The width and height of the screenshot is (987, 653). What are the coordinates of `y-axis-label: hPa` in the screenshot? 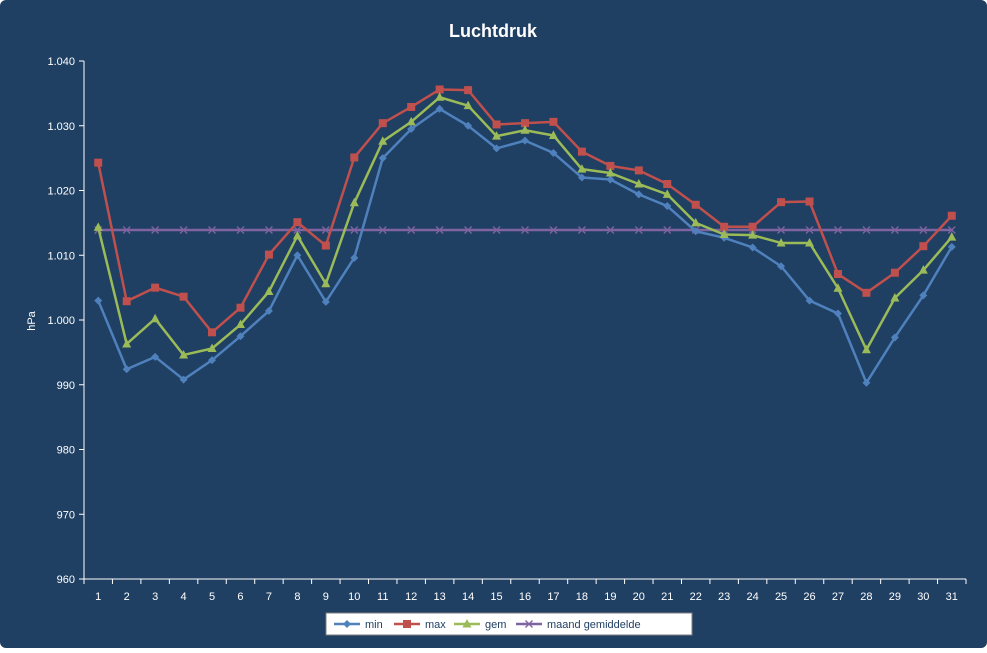 It's located at (32, 320).